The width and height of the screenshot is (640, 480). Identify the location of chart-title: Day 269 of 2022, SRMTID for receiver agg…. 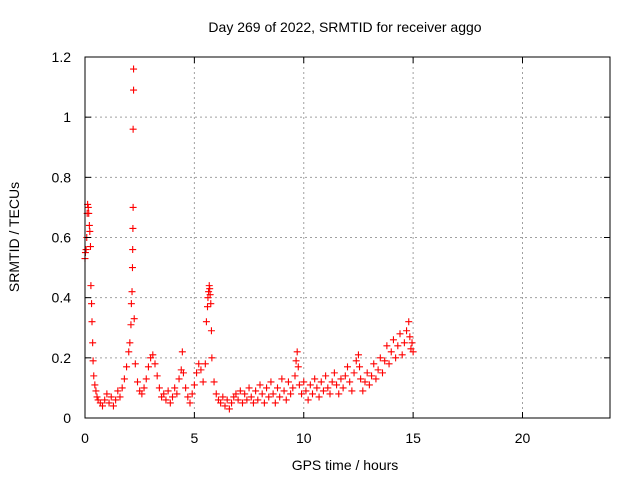
(344, 27).